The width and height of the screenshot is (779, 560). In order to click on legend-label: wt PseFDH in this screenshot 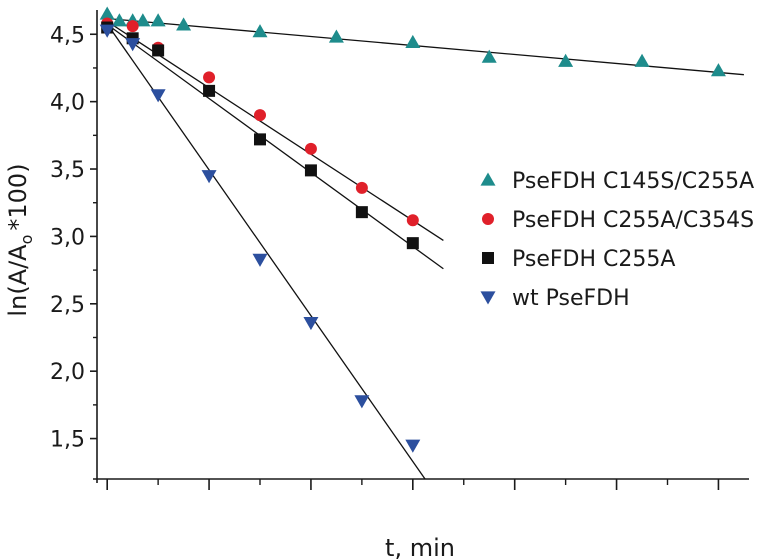, I will do `click(571, 298)`.